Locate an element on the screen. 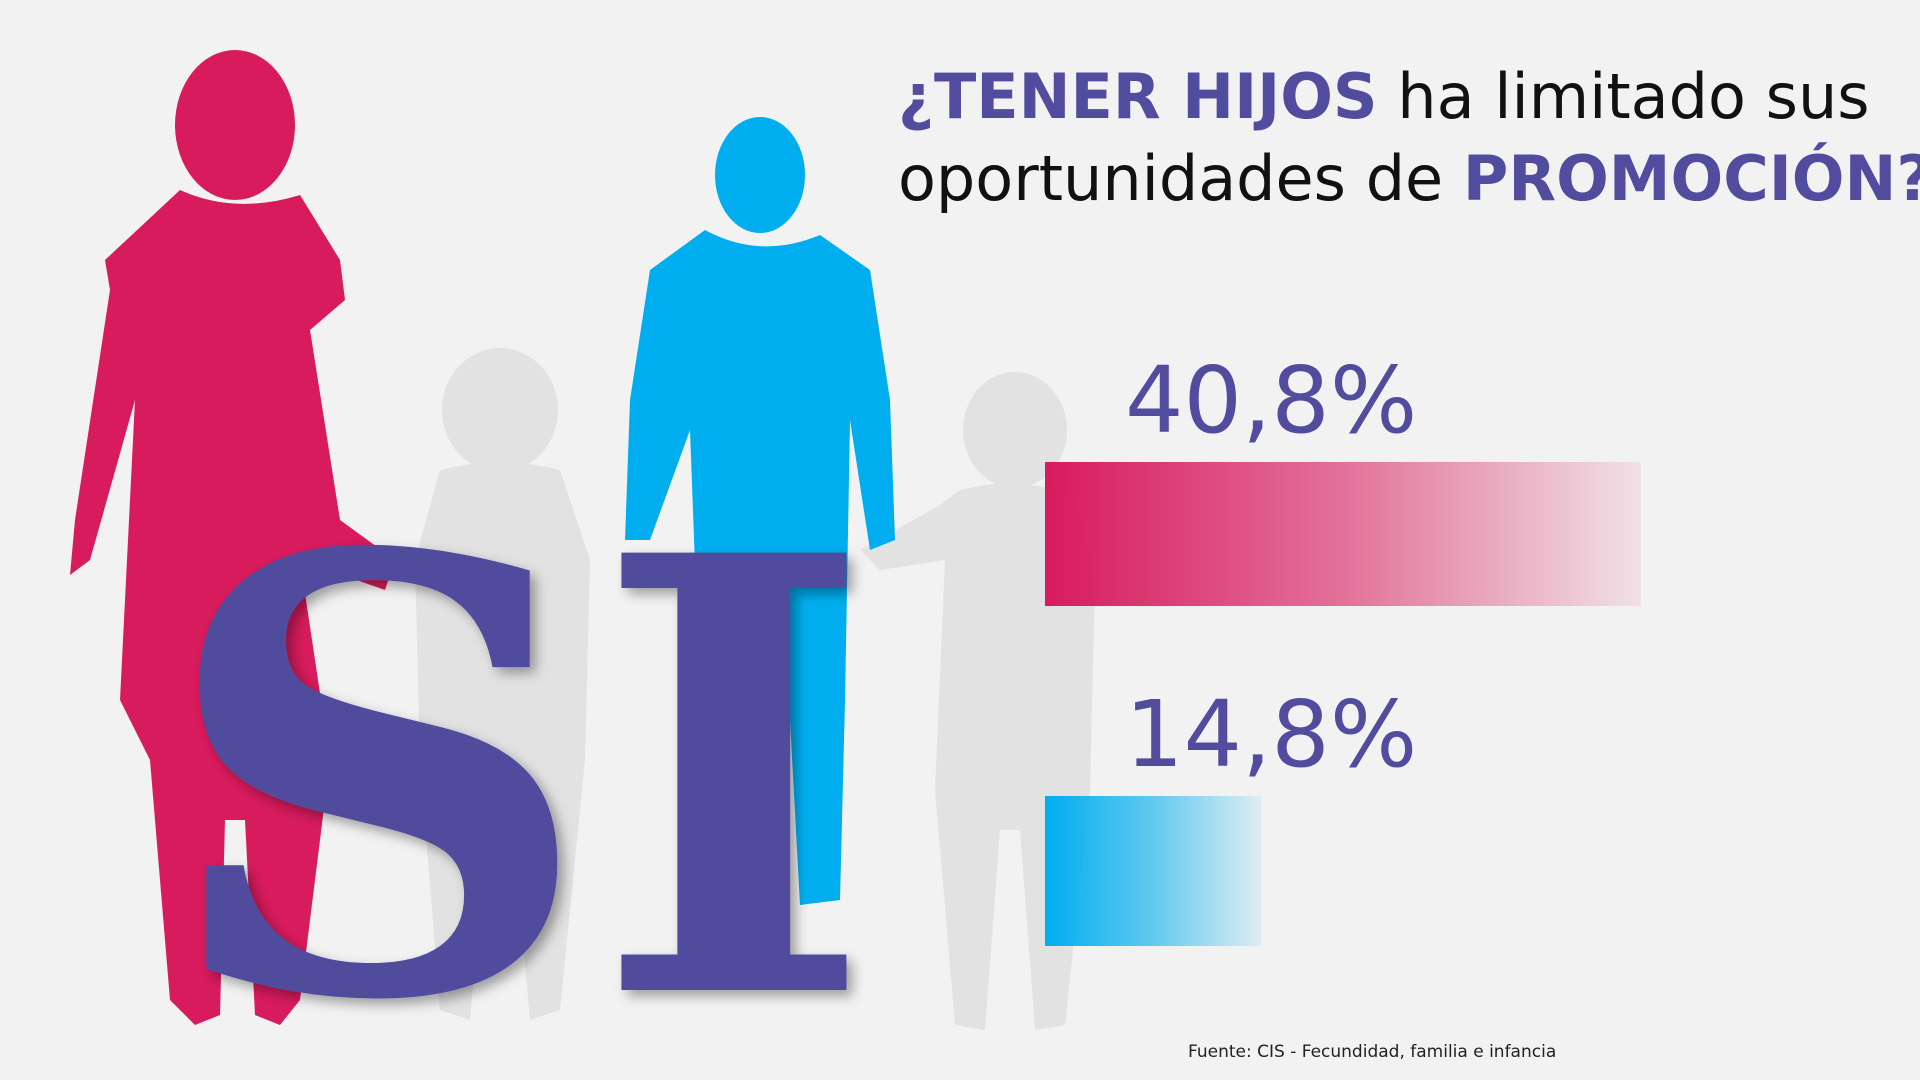  value-label: 14,8% is located at coordinates (1271, 734).